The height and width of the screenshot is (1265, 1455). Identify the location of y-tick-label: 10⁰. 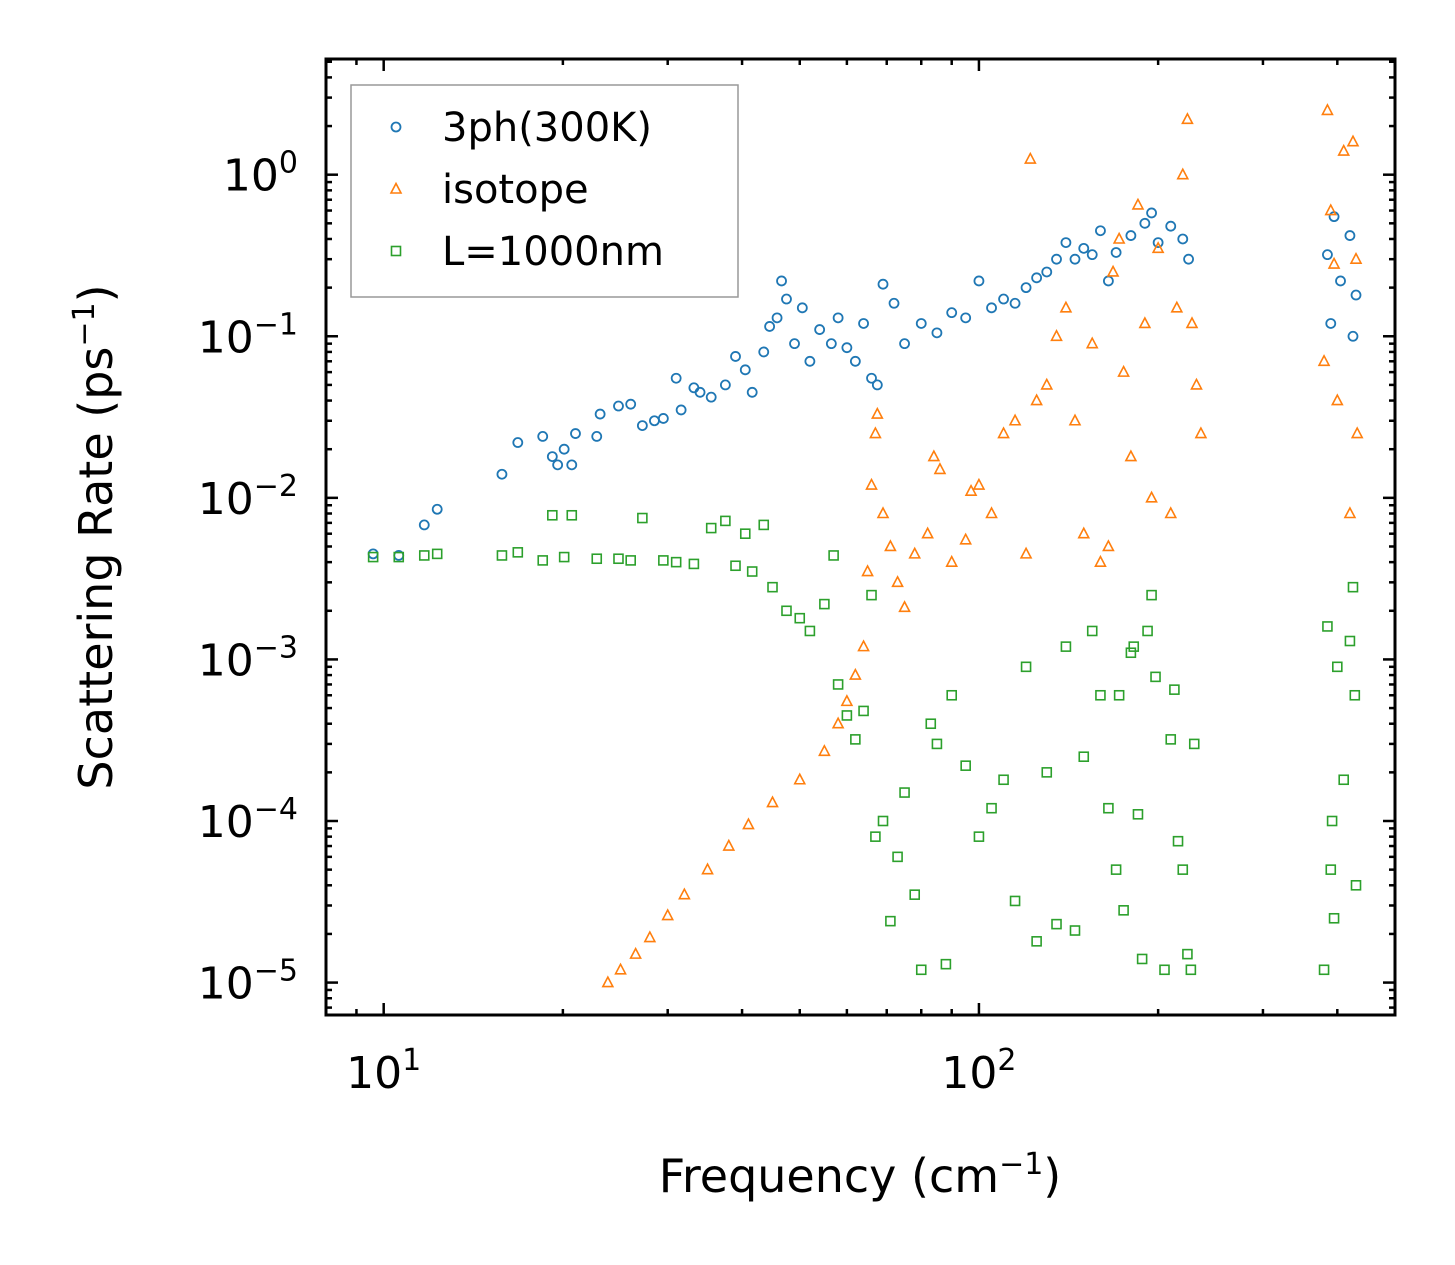
(260, 174).